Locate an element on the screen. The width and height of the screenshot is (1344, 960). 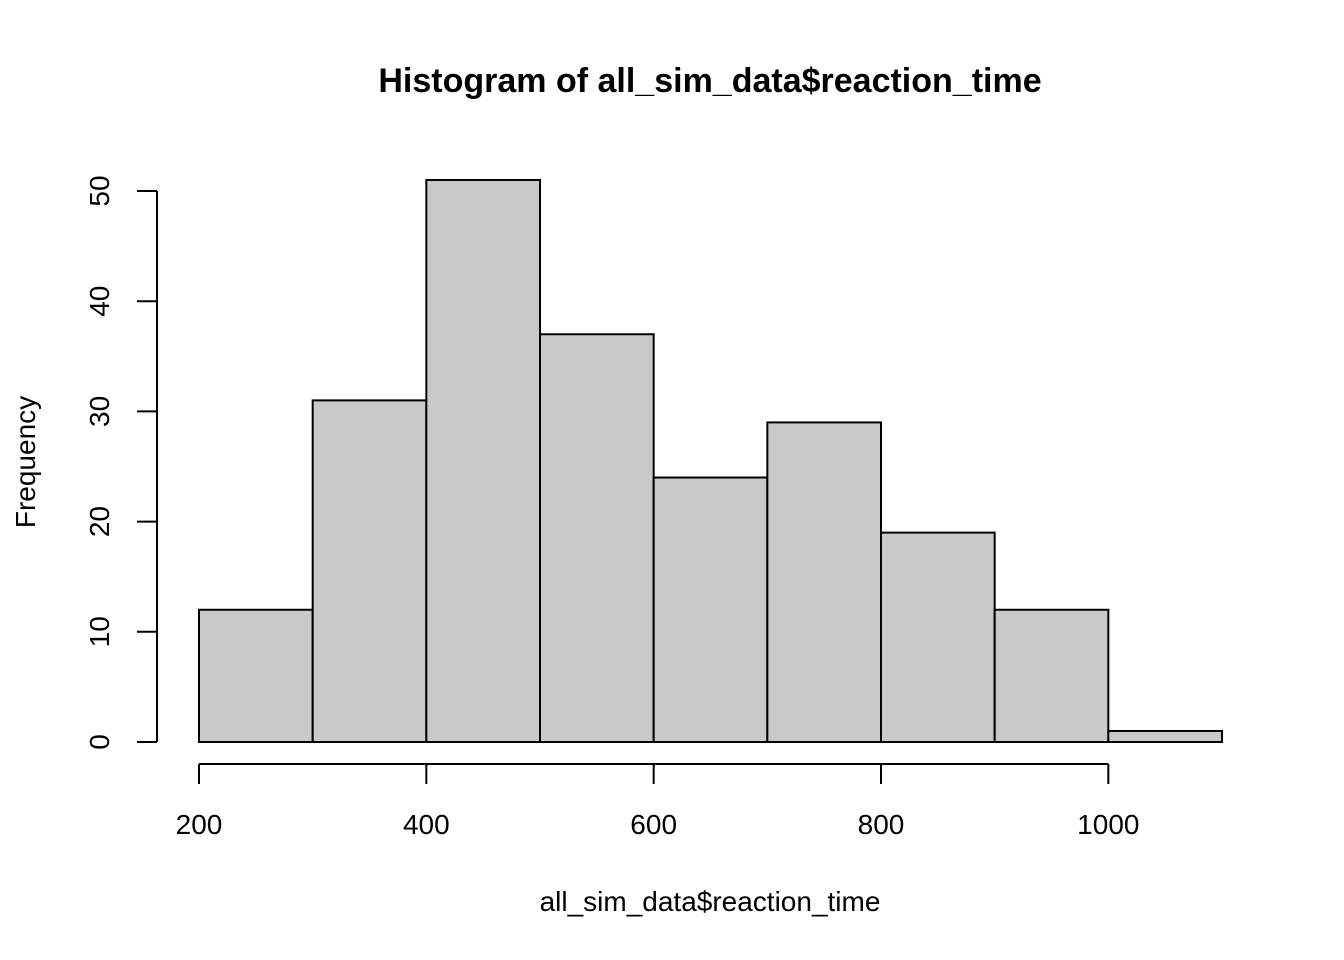
y-tick-label-40: 40 is located at coordinates (99, 301).